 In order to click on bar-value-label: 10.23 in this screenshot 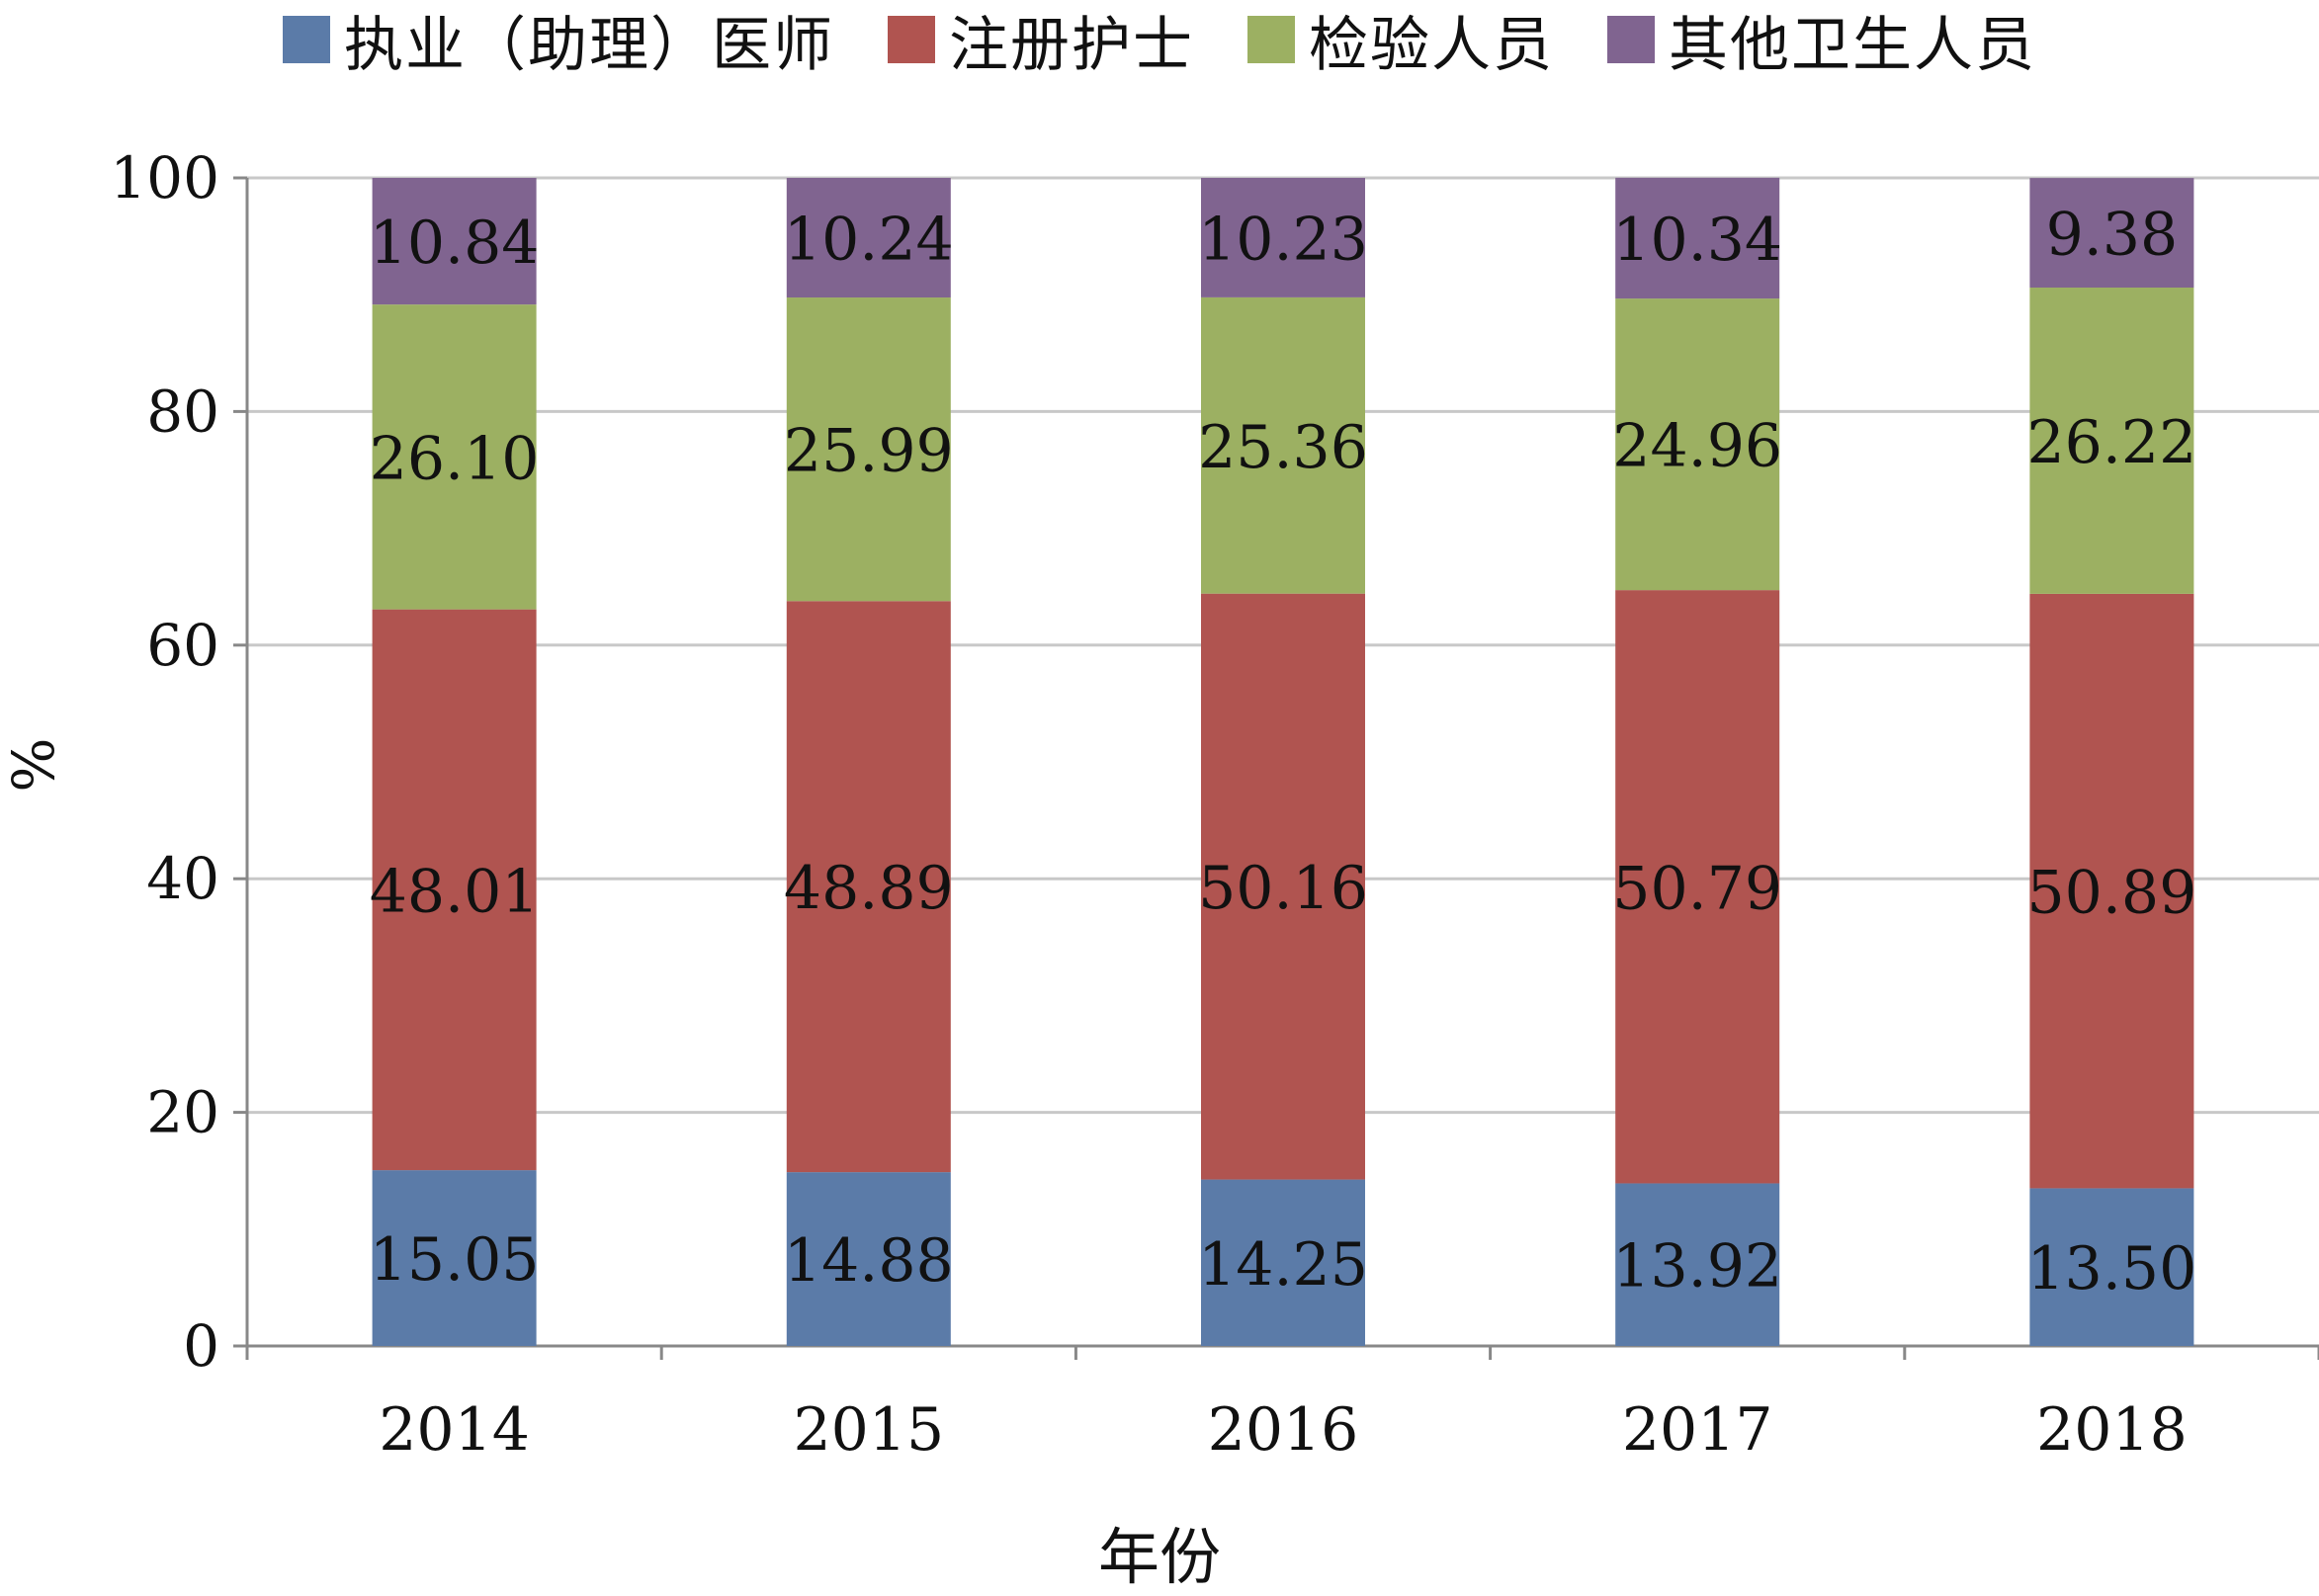, I will do `click(1283, 239)`.